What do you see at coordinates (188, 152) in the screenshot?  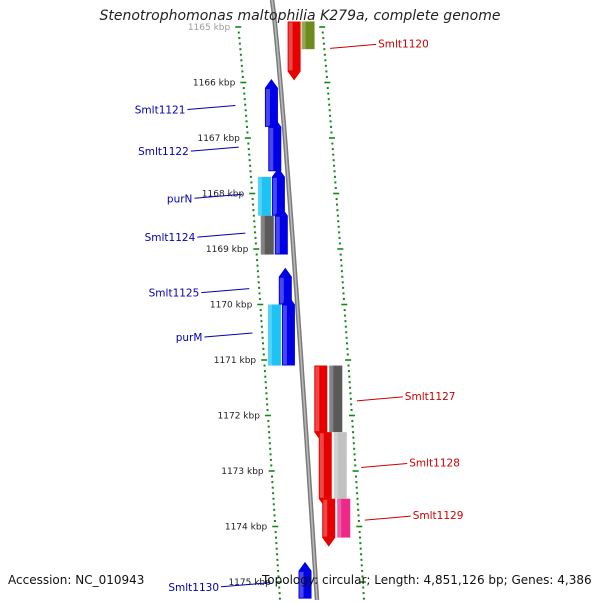 I see `Smlt1122-label-group: Smlt1122` at bounding box center [188, 152].